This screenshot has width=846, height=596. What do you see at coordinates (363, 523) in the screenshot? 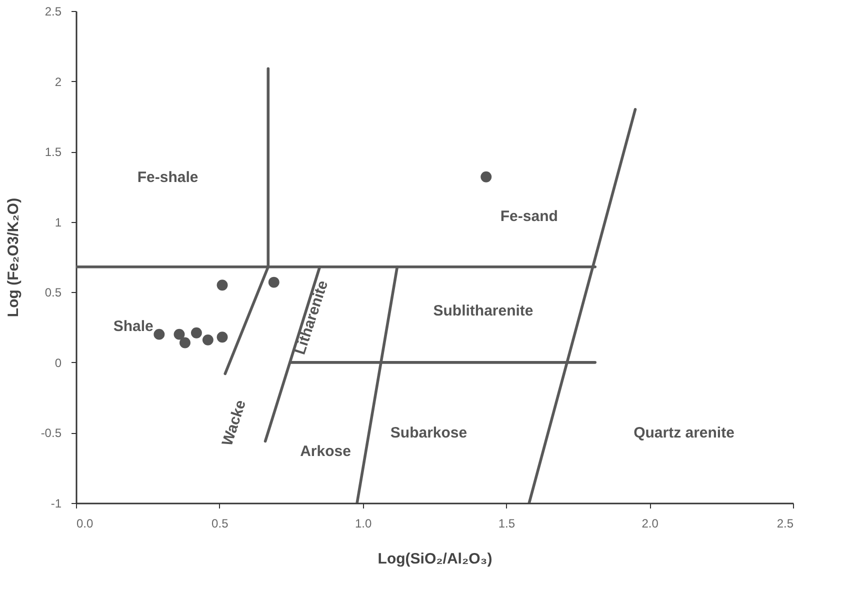
I see `x-tick-label: 1.0` at bounding box center [363, 523].